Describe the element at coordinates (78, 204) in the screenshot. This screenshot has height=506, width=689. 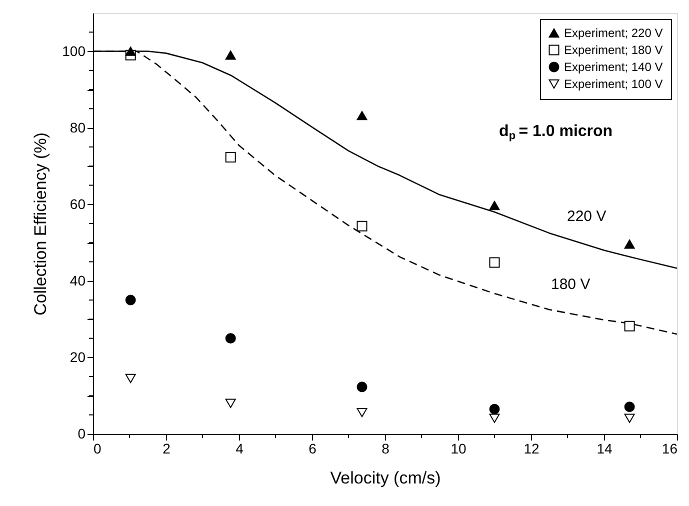
I see `y-tick-label: 60` at that location.